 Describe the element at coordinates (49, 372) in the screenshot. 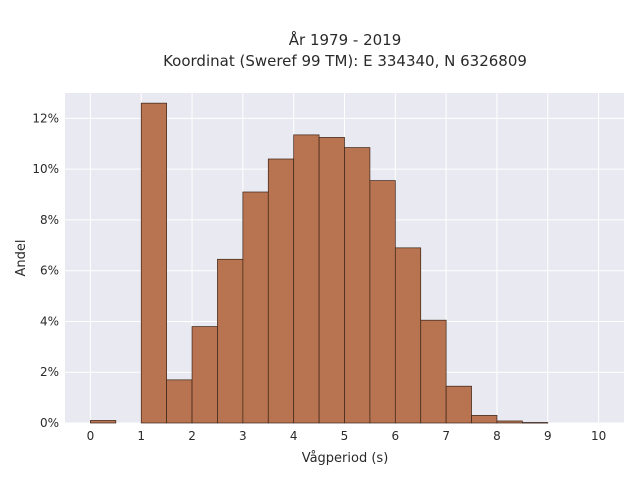

I see `y-tick-label: 2%` at that location.